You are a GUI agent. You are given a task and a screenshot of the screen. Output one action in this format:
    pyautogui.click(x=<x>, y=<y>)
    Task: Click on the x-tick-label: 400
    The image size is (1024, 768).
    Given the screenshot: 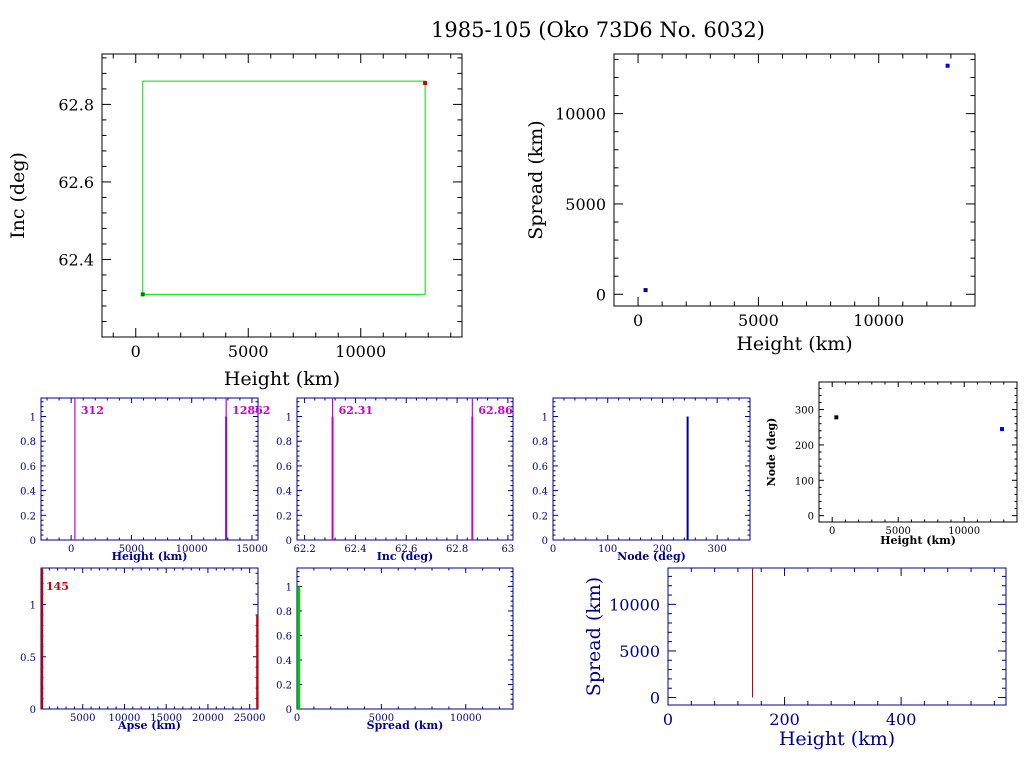 What is the action you would take?
    pyautogui.click(x=901, y=719)
    